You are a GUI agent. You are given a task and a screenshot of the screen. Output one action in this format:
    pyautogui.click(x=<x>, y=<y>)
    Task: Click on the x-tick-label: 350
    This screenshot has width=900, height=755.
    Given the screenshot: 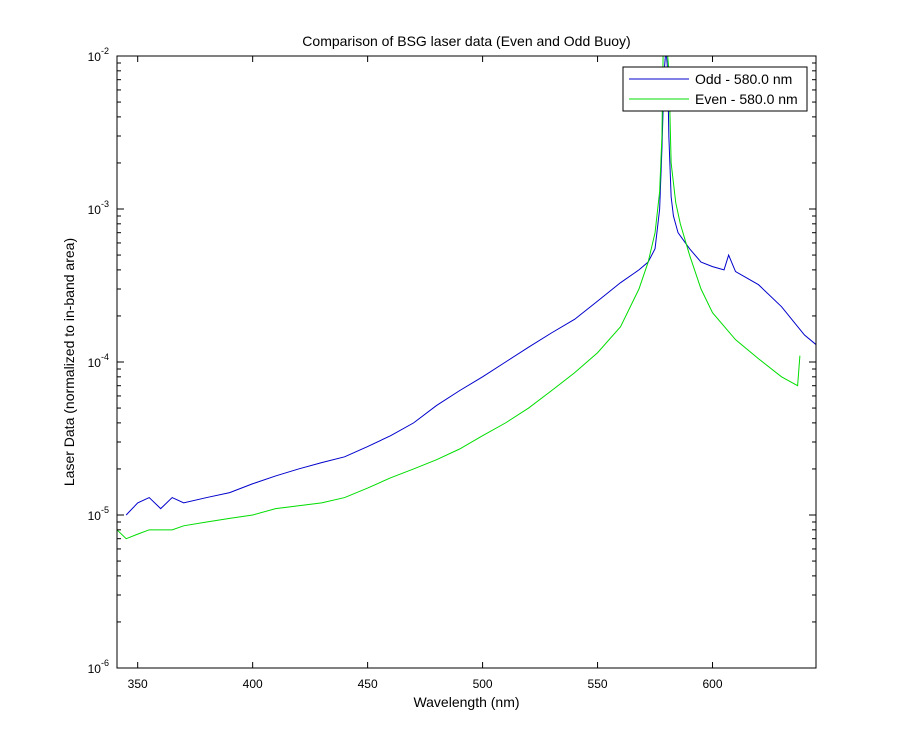 What is the action you would take?
    pyautogui.click(x=138, y=684)
    